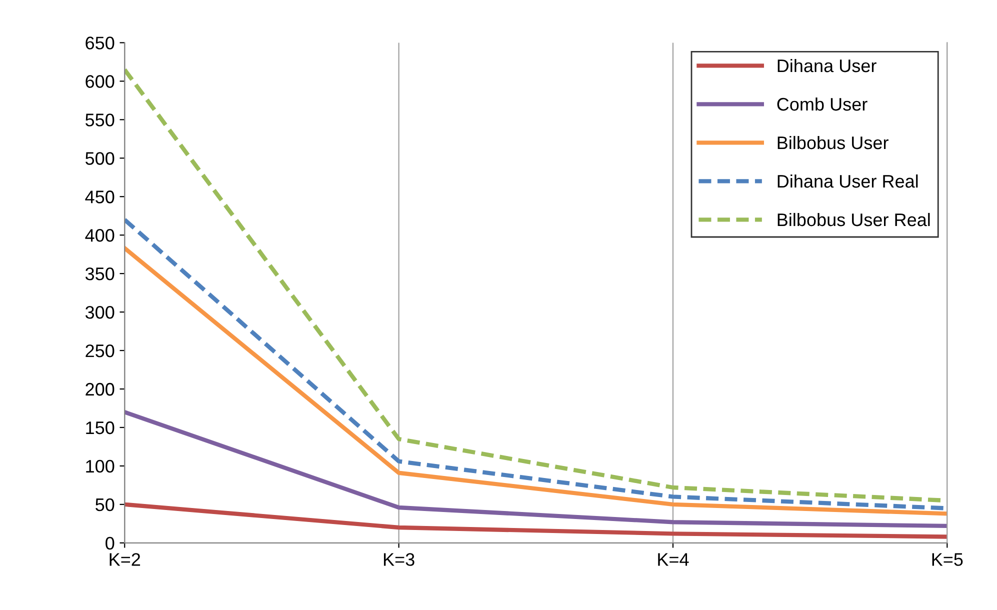 This screenshot has width=997, height=610. I want to click on legend-label: Bilbobus User Real, so click(854, 219).